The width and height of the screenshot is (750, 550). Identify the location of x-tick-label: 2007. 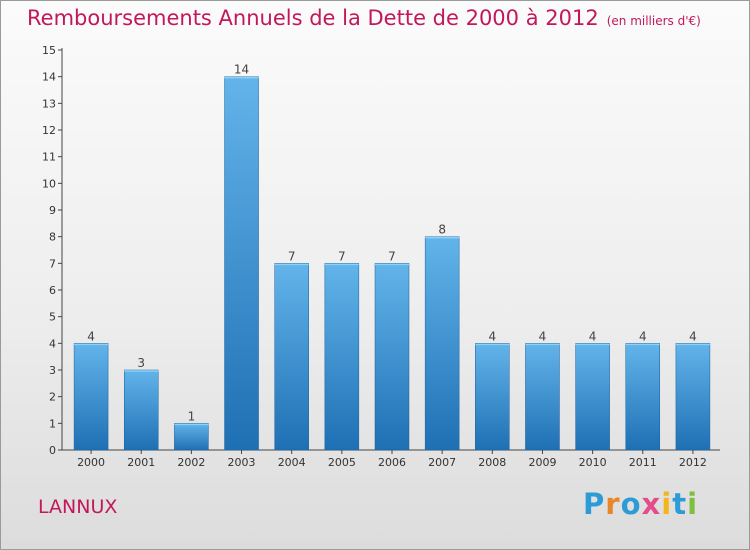
(442, 462).